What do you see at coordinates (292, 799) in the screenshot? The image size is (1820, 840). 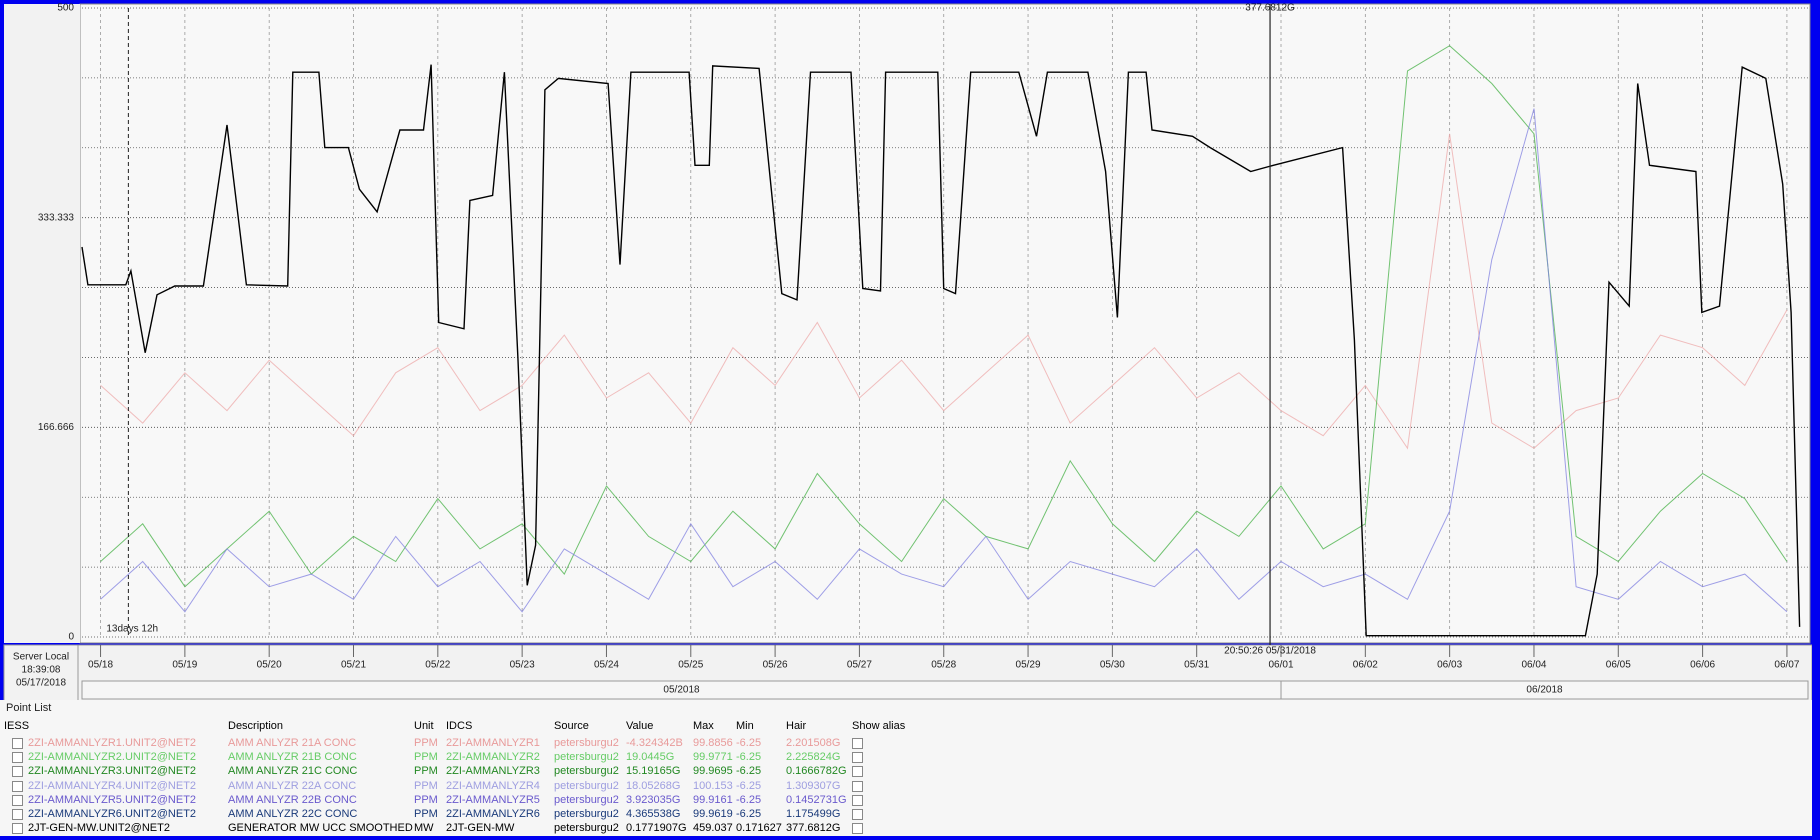 I see `cell: AMM ANLYZR 22B CONC` at bounding box center [292, 799].